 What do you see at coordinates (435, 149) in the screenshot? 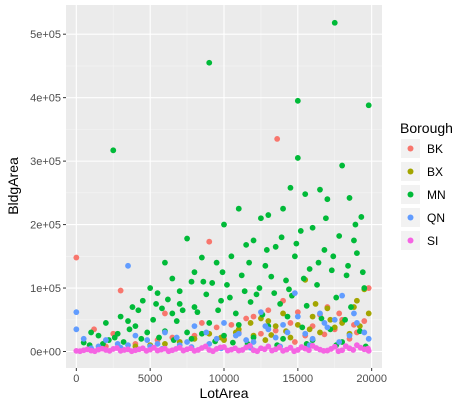
I see `legend-label: BK` at bounding box center [435, 149].